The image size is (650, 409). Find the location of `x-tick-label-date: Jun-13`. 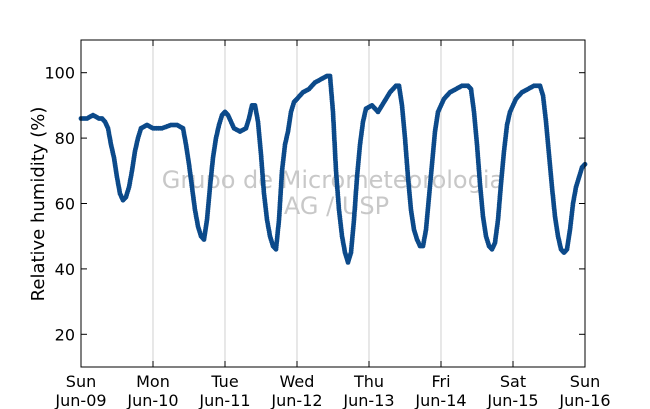

x-tick-label-date: Jun-13 is located at coordinates (368, 400).